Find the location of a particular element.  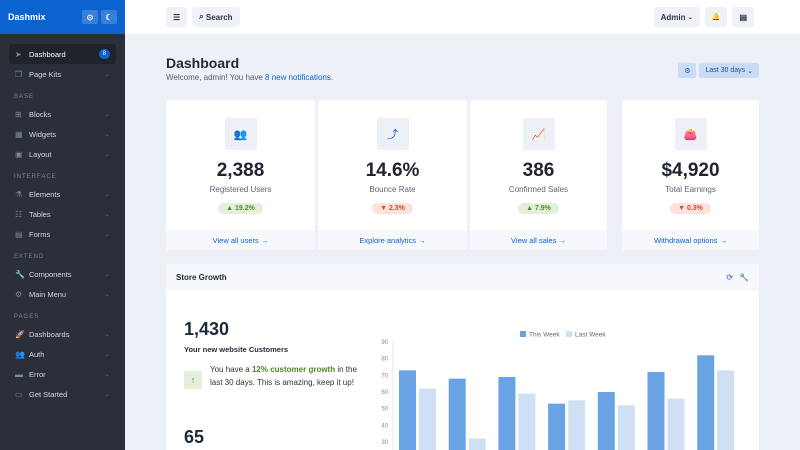

y-tick-label: 70 is located at coordinates (384, 376).